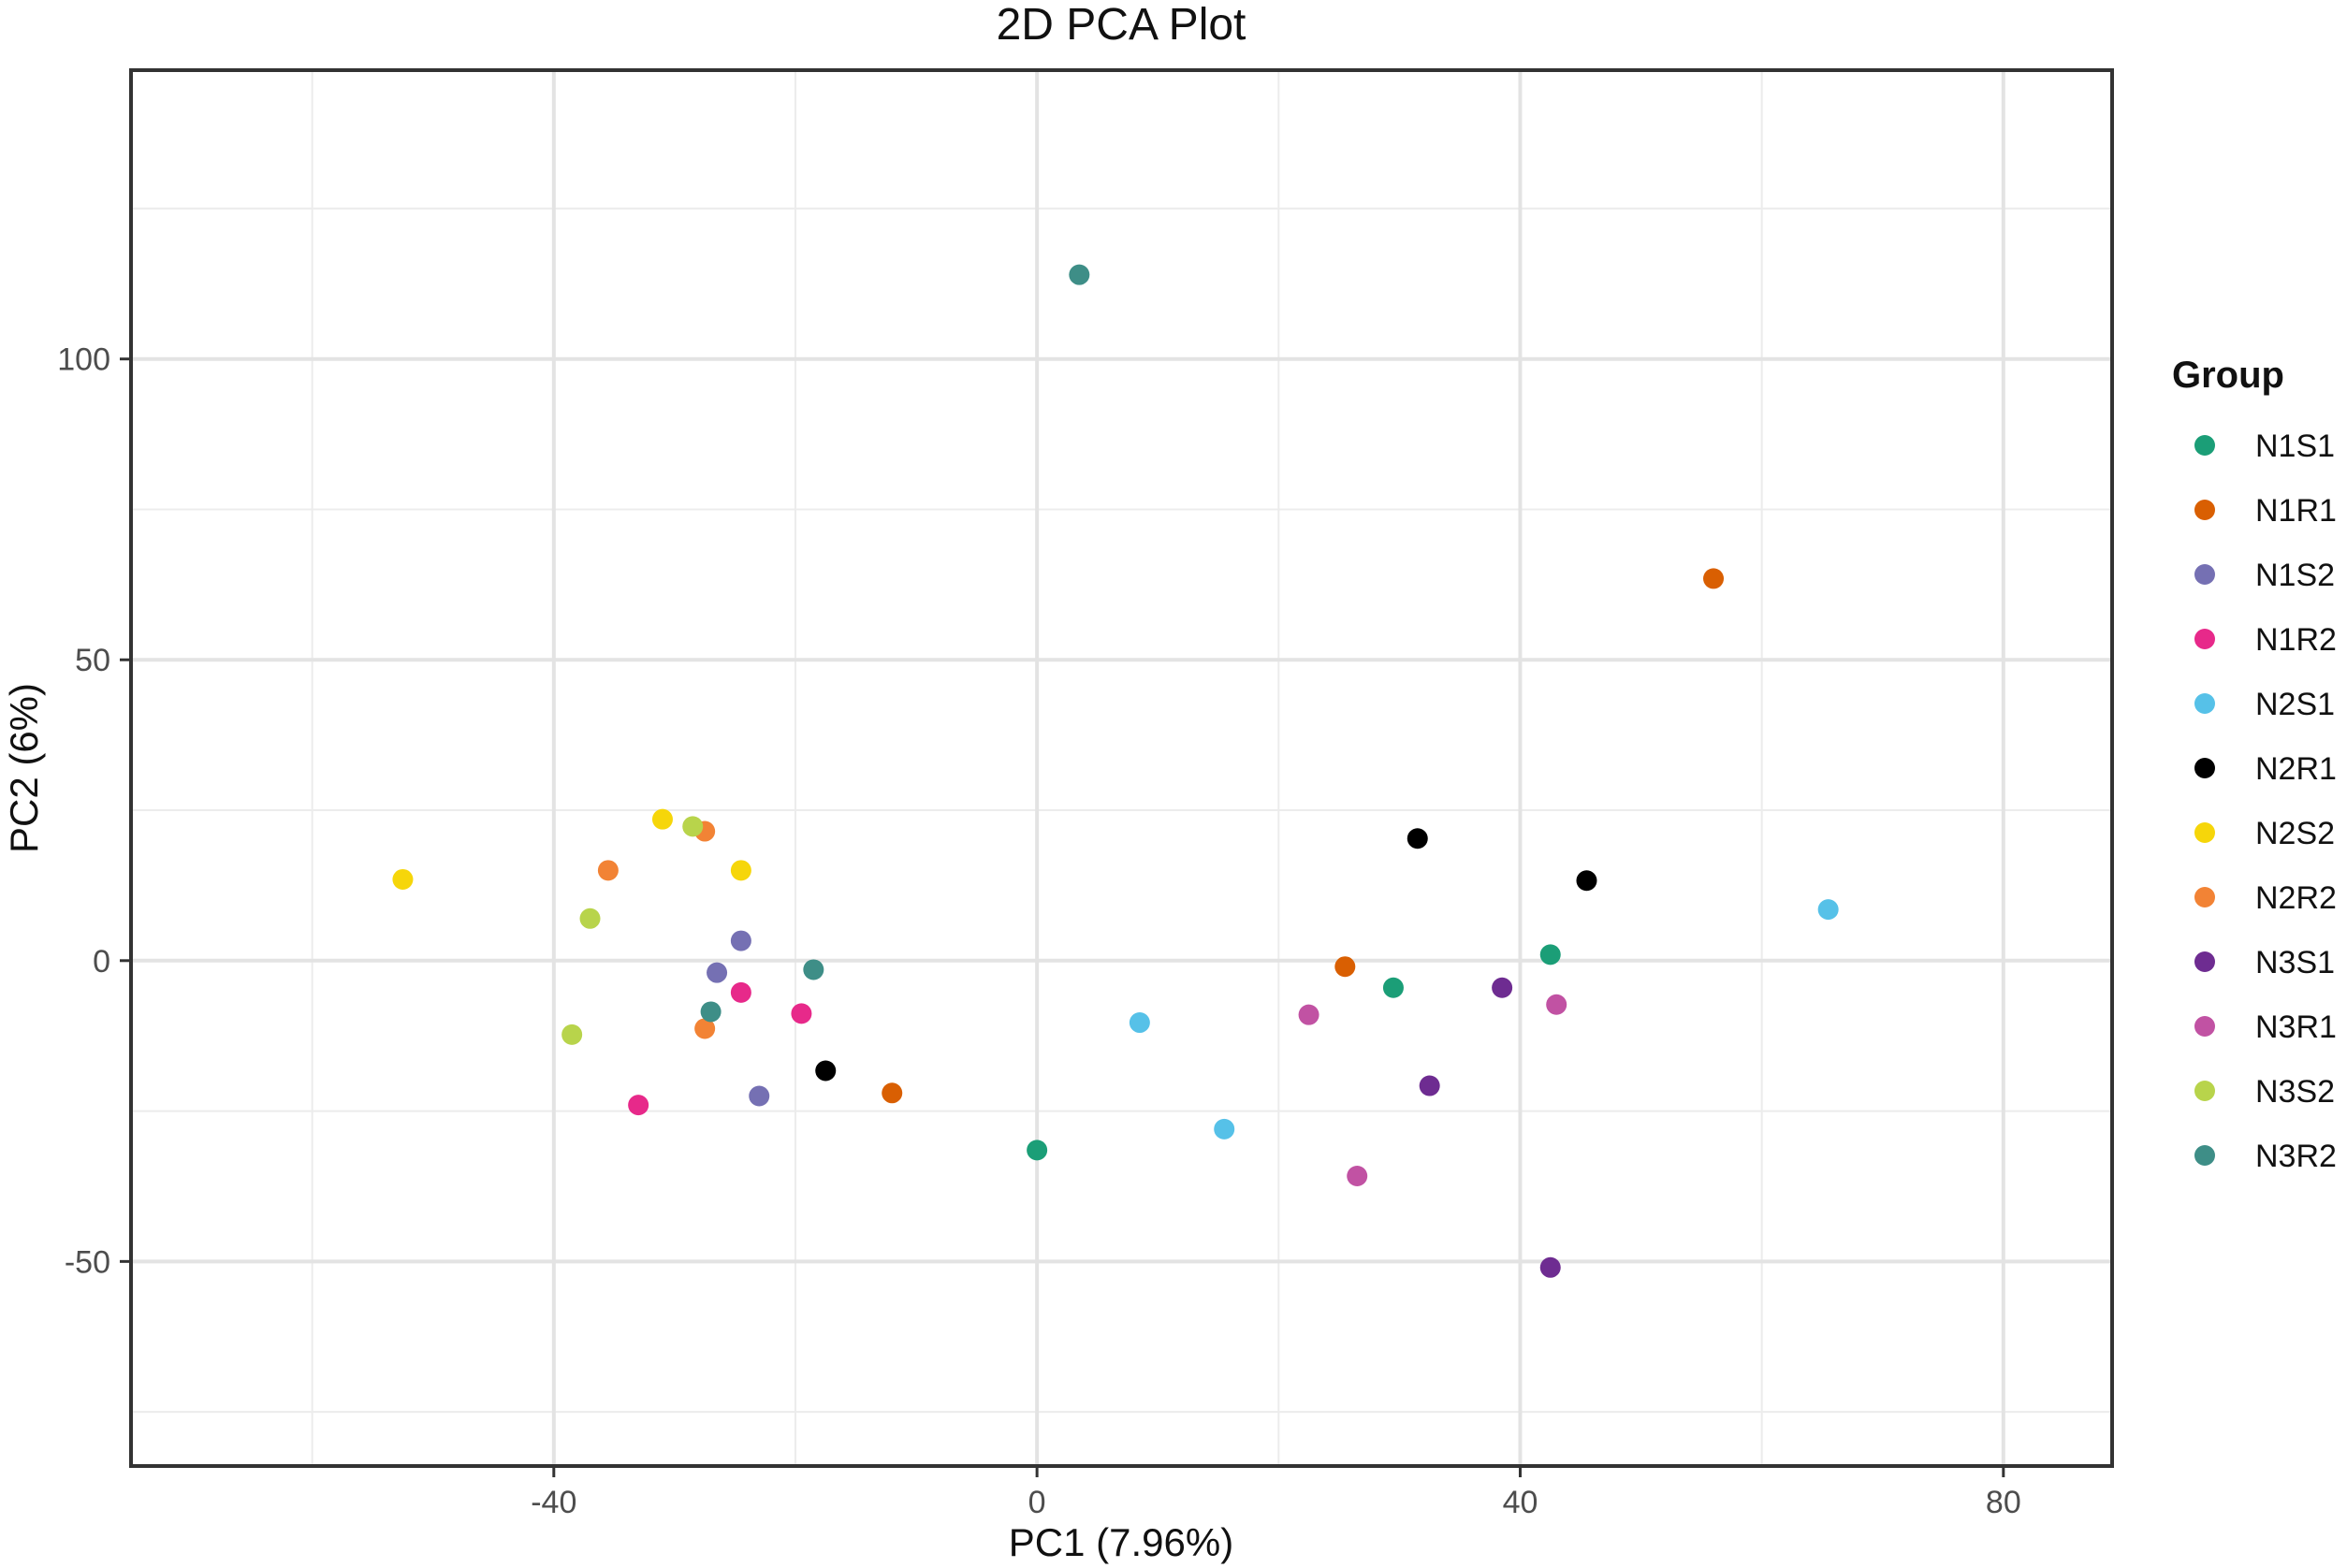 The image size is (2347, 1568). I want to click on x-tick-label: 40, so click(1520, 1502).